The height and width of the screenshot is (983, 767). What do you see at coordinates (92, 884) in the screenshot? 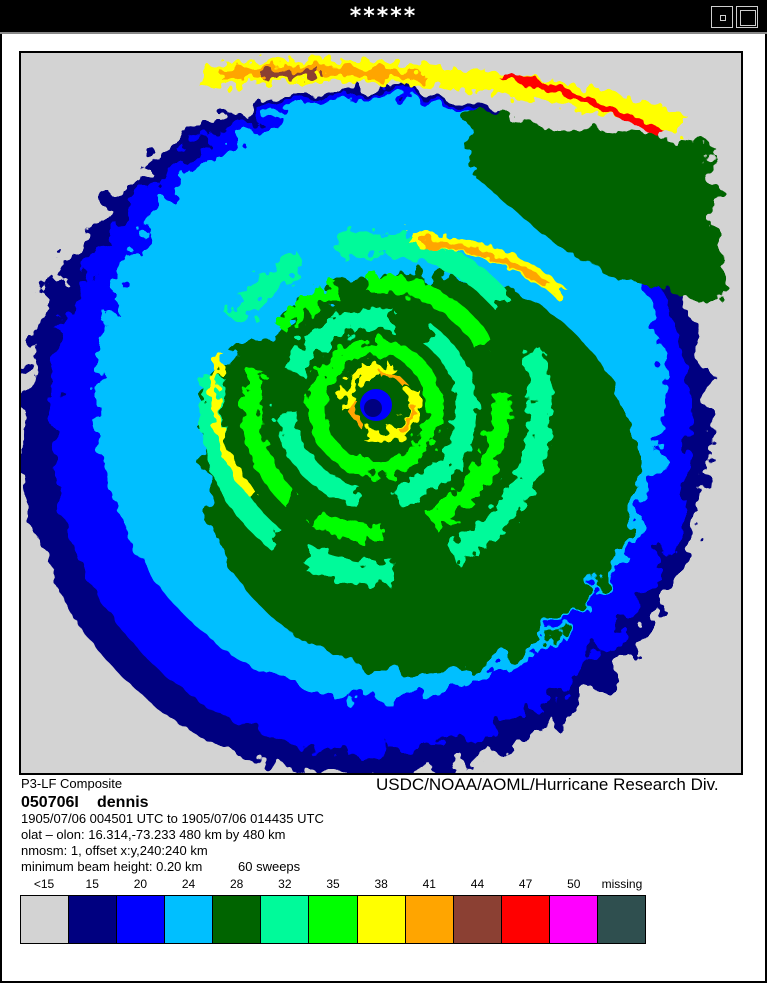
I see `legend-label: 15` at bounding box center [92, 884].